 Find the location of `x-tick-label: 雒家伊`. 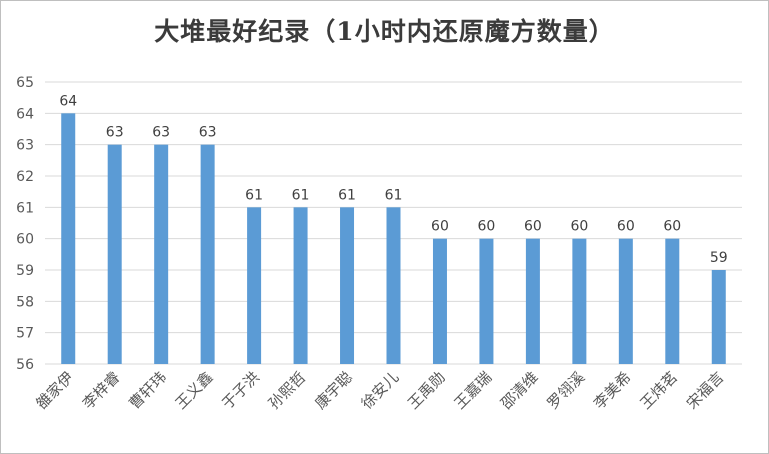

x-tick-label: 雒家伊 is located at coordinates (55, 390).